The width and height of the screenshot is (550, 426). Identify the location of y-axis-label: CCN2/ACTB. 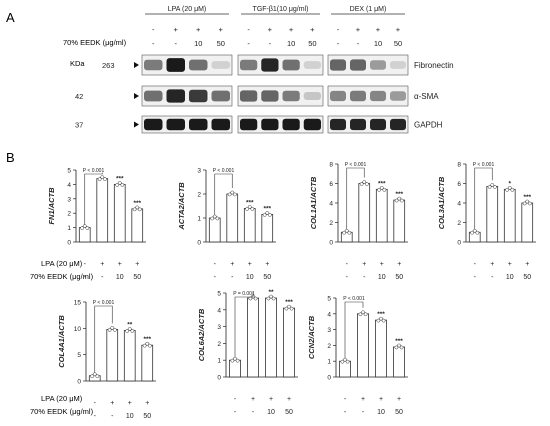
(311, 337).